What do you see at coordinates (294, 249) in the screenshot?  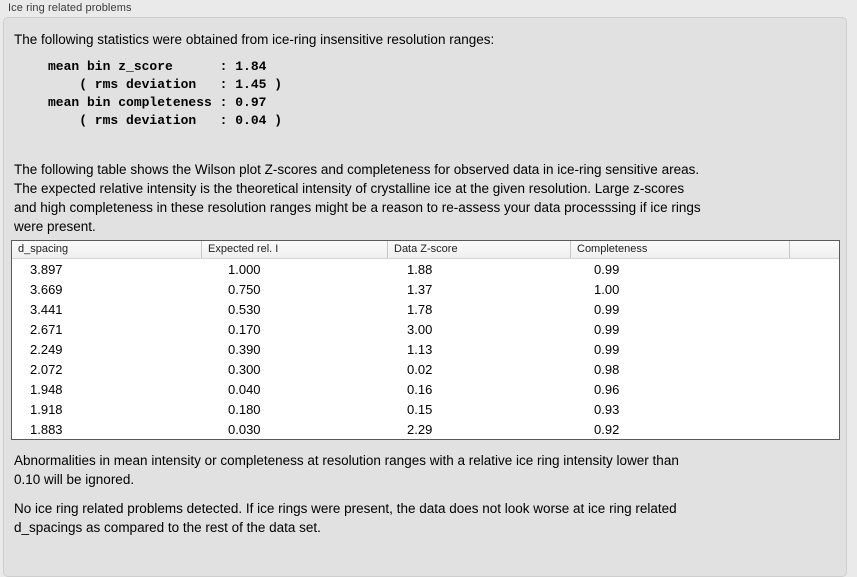 I see `column-header-expected-rel-i: Expected rel. I` at bounding box center [294, 249].